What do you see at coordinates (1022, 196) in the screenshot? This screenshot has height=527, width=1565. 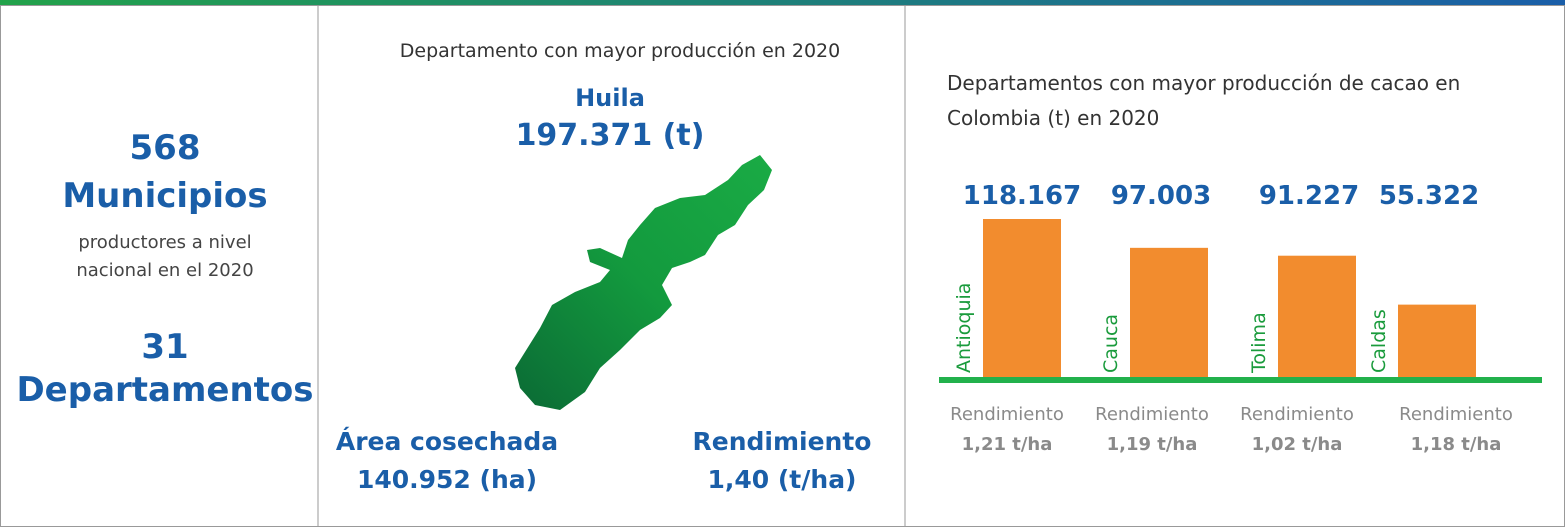 I see `value-label: 118.167` at bounding box center [1022, 196].